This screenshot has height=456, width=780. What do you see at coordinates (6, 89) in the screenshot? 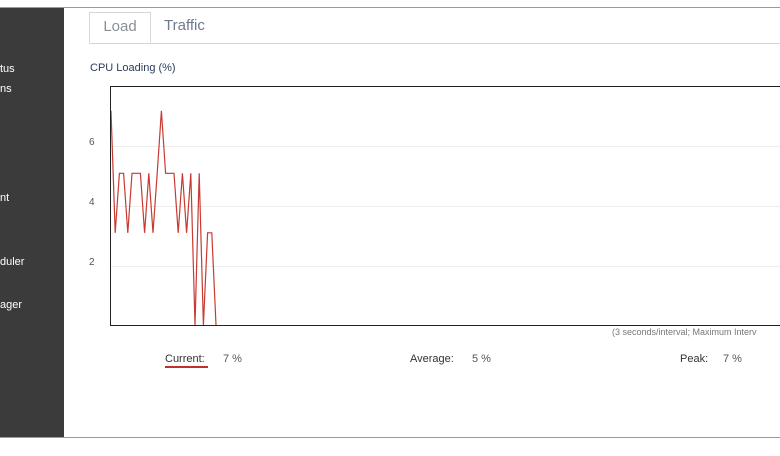
I see `sidebar-item-connections: ns` at bounding box center [6, 89].